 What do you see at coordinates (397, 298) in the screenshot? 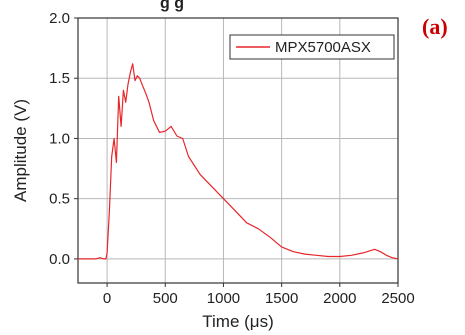
I see `x-tick-label-5: 2500` at bounding box center [397, 298].